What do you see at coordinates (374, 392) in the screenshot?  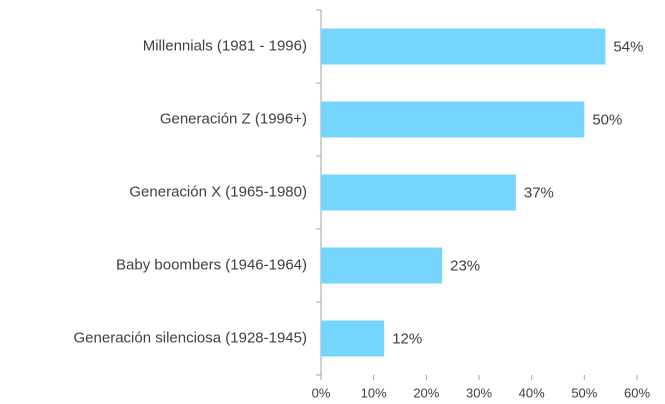 I see `x-tick-label: 10%` at bounding box center [374, 392].